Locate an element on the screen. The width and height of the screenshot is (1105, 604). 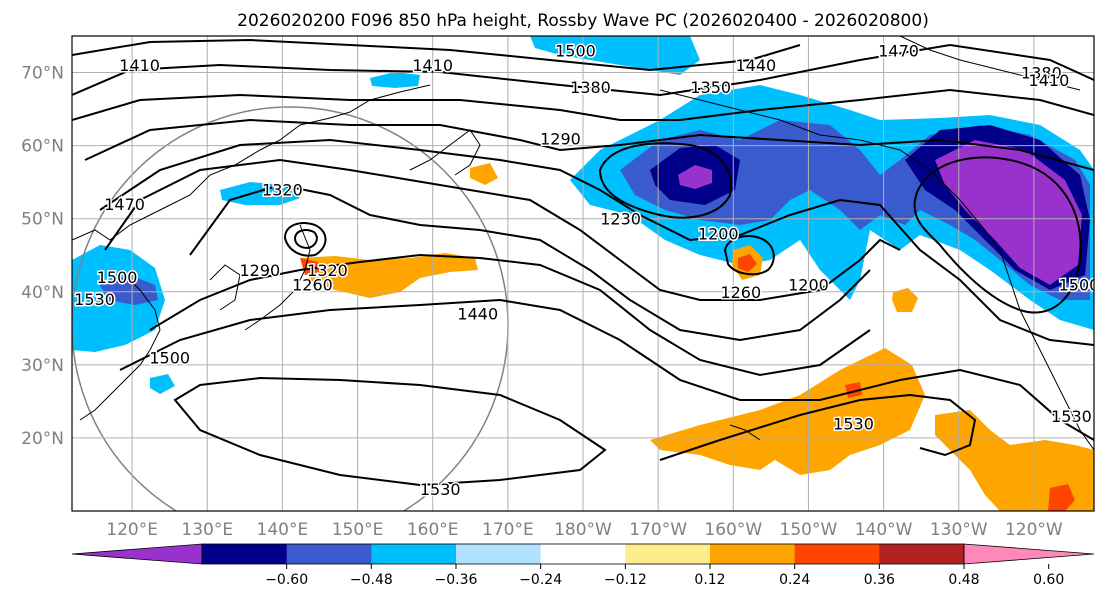
coastline-north-america is located at coordinates (1046, 350).